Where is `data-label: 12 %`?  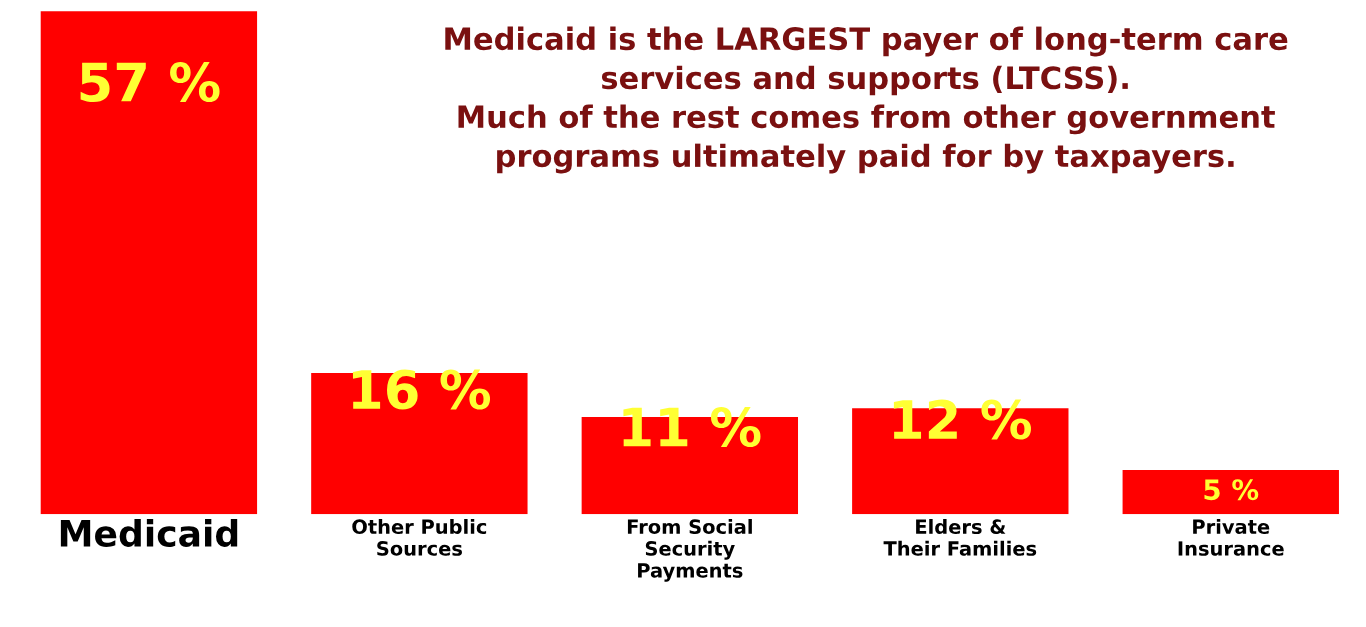
data-label: 12 % is located at coordinates (962, 419).